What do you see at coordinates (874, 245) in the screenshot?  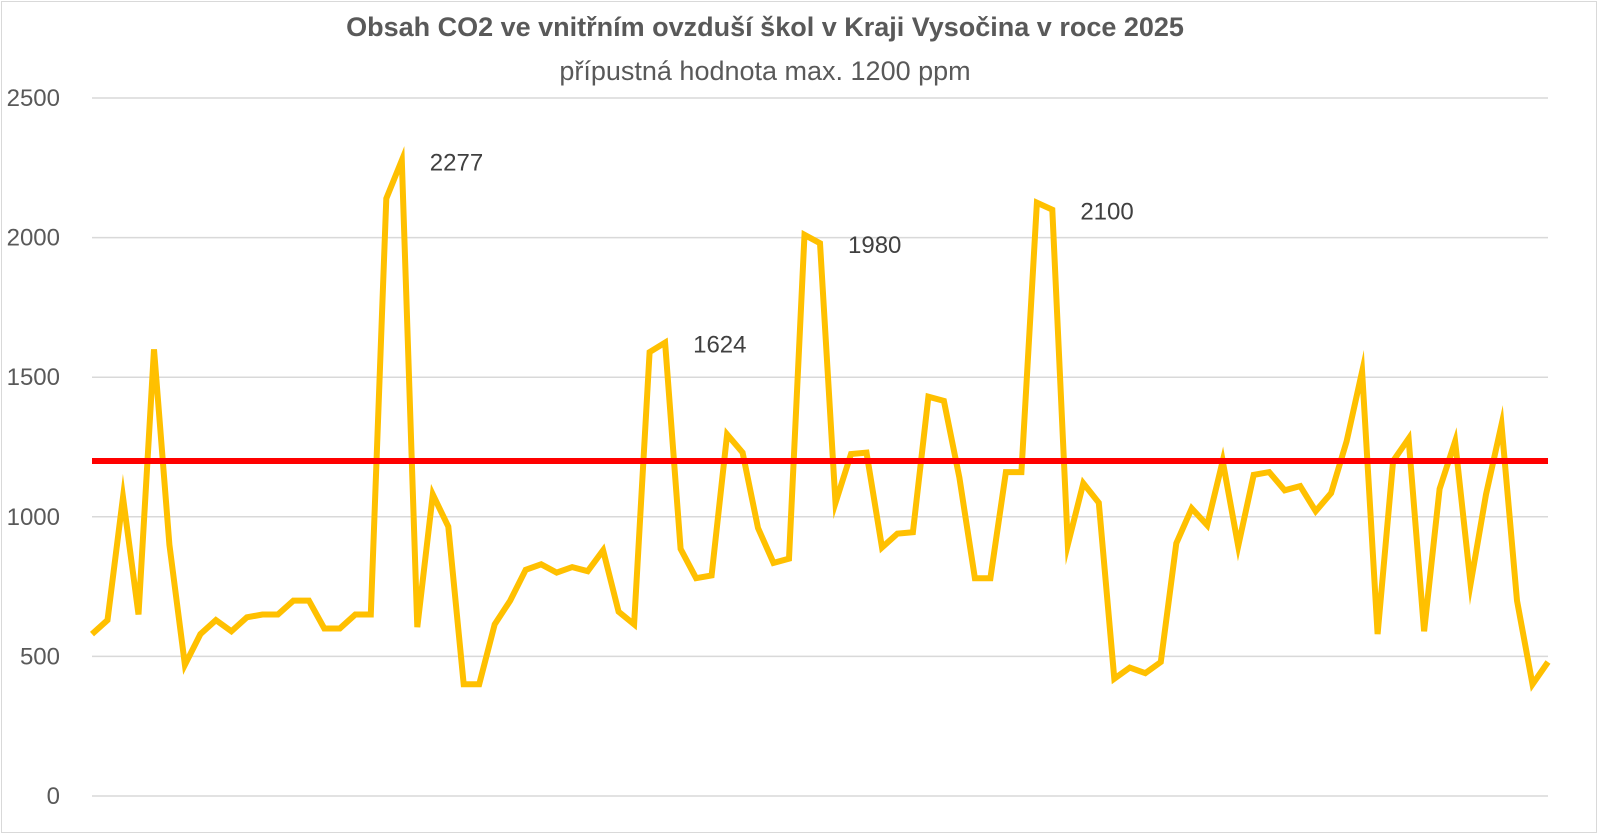 I see `data-label: 1980` at bounding box center [874, 245].